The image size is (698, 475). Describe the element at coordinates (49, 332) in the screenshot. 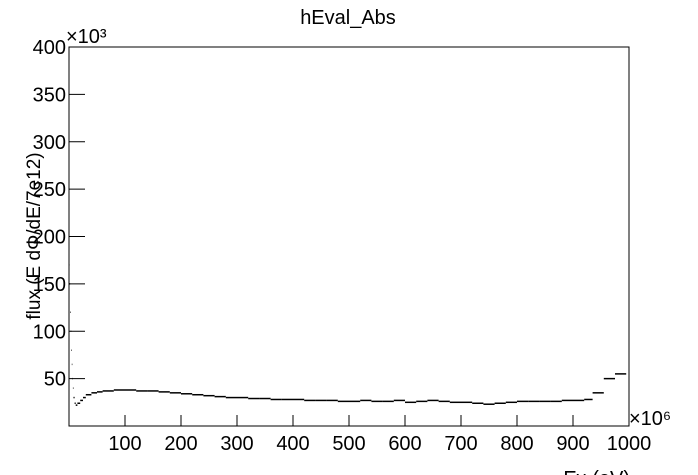

I see `y-tick-label: 100` at that location.